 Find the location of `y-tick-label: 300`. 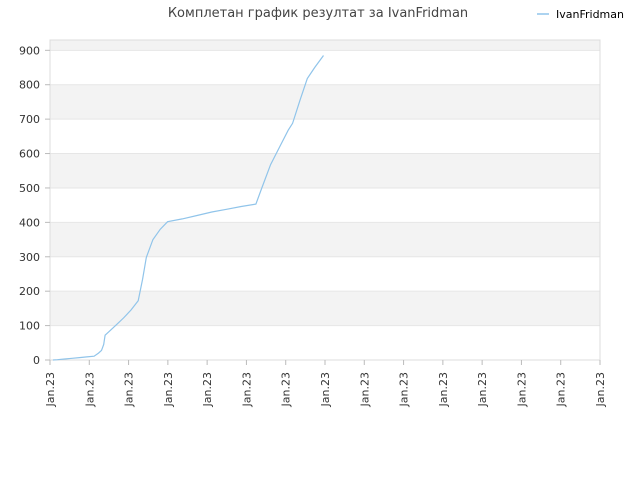

y-tick-label: 300 is located at coordinates (29, 257).